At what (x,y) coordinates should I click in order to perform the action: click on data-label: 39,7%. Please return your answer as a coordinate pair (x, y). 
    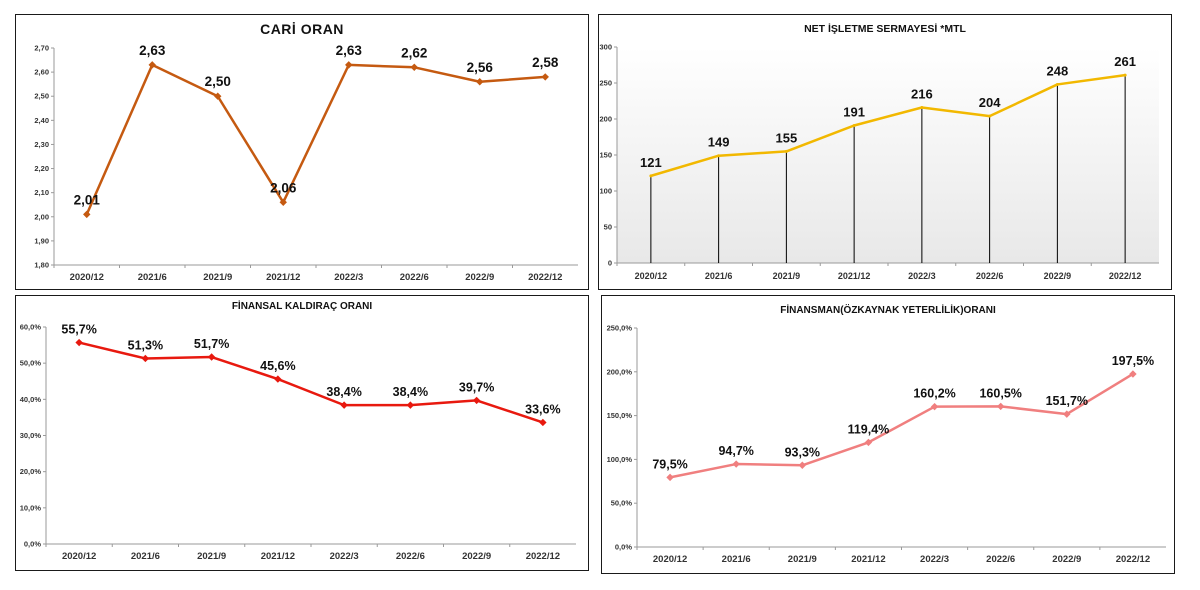
    Looking at the image, I should click on (476, 387).